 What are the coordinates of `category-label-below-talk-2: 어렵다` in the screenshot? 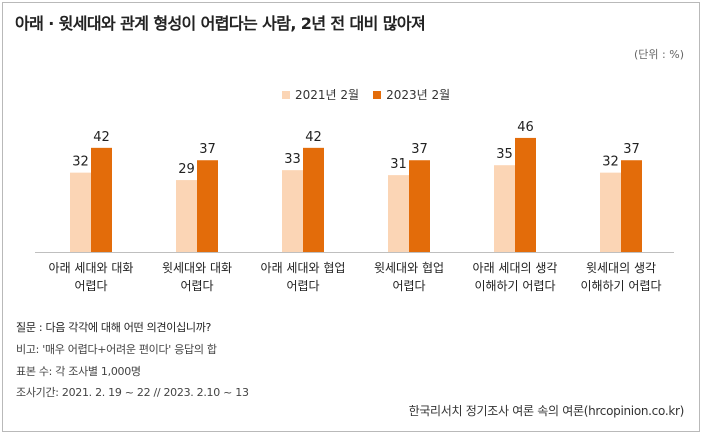 It's located at (90, 286).